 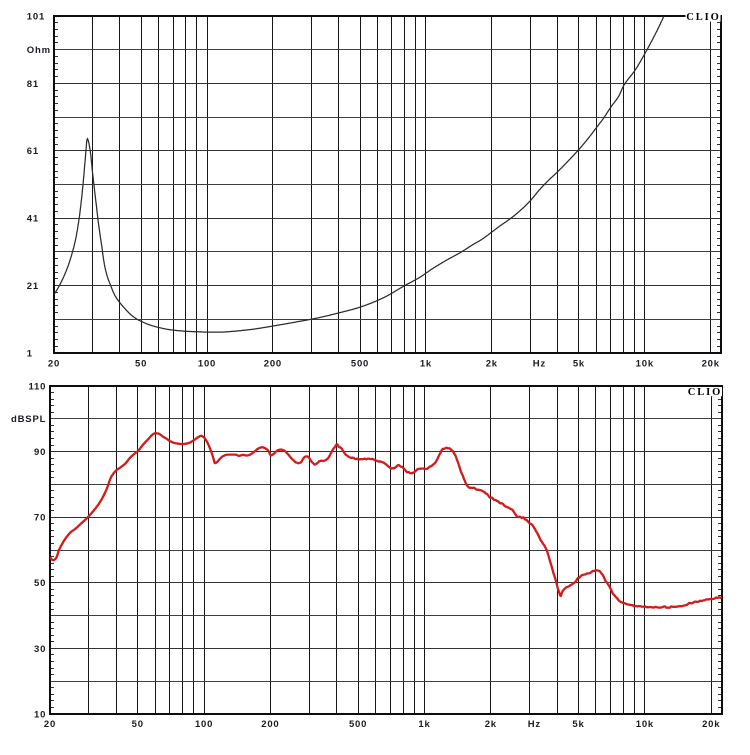 What do you see at coordinates (40, 649) in the screenshot?
I see `svg-text: 30` at bounding box center [40, 649].